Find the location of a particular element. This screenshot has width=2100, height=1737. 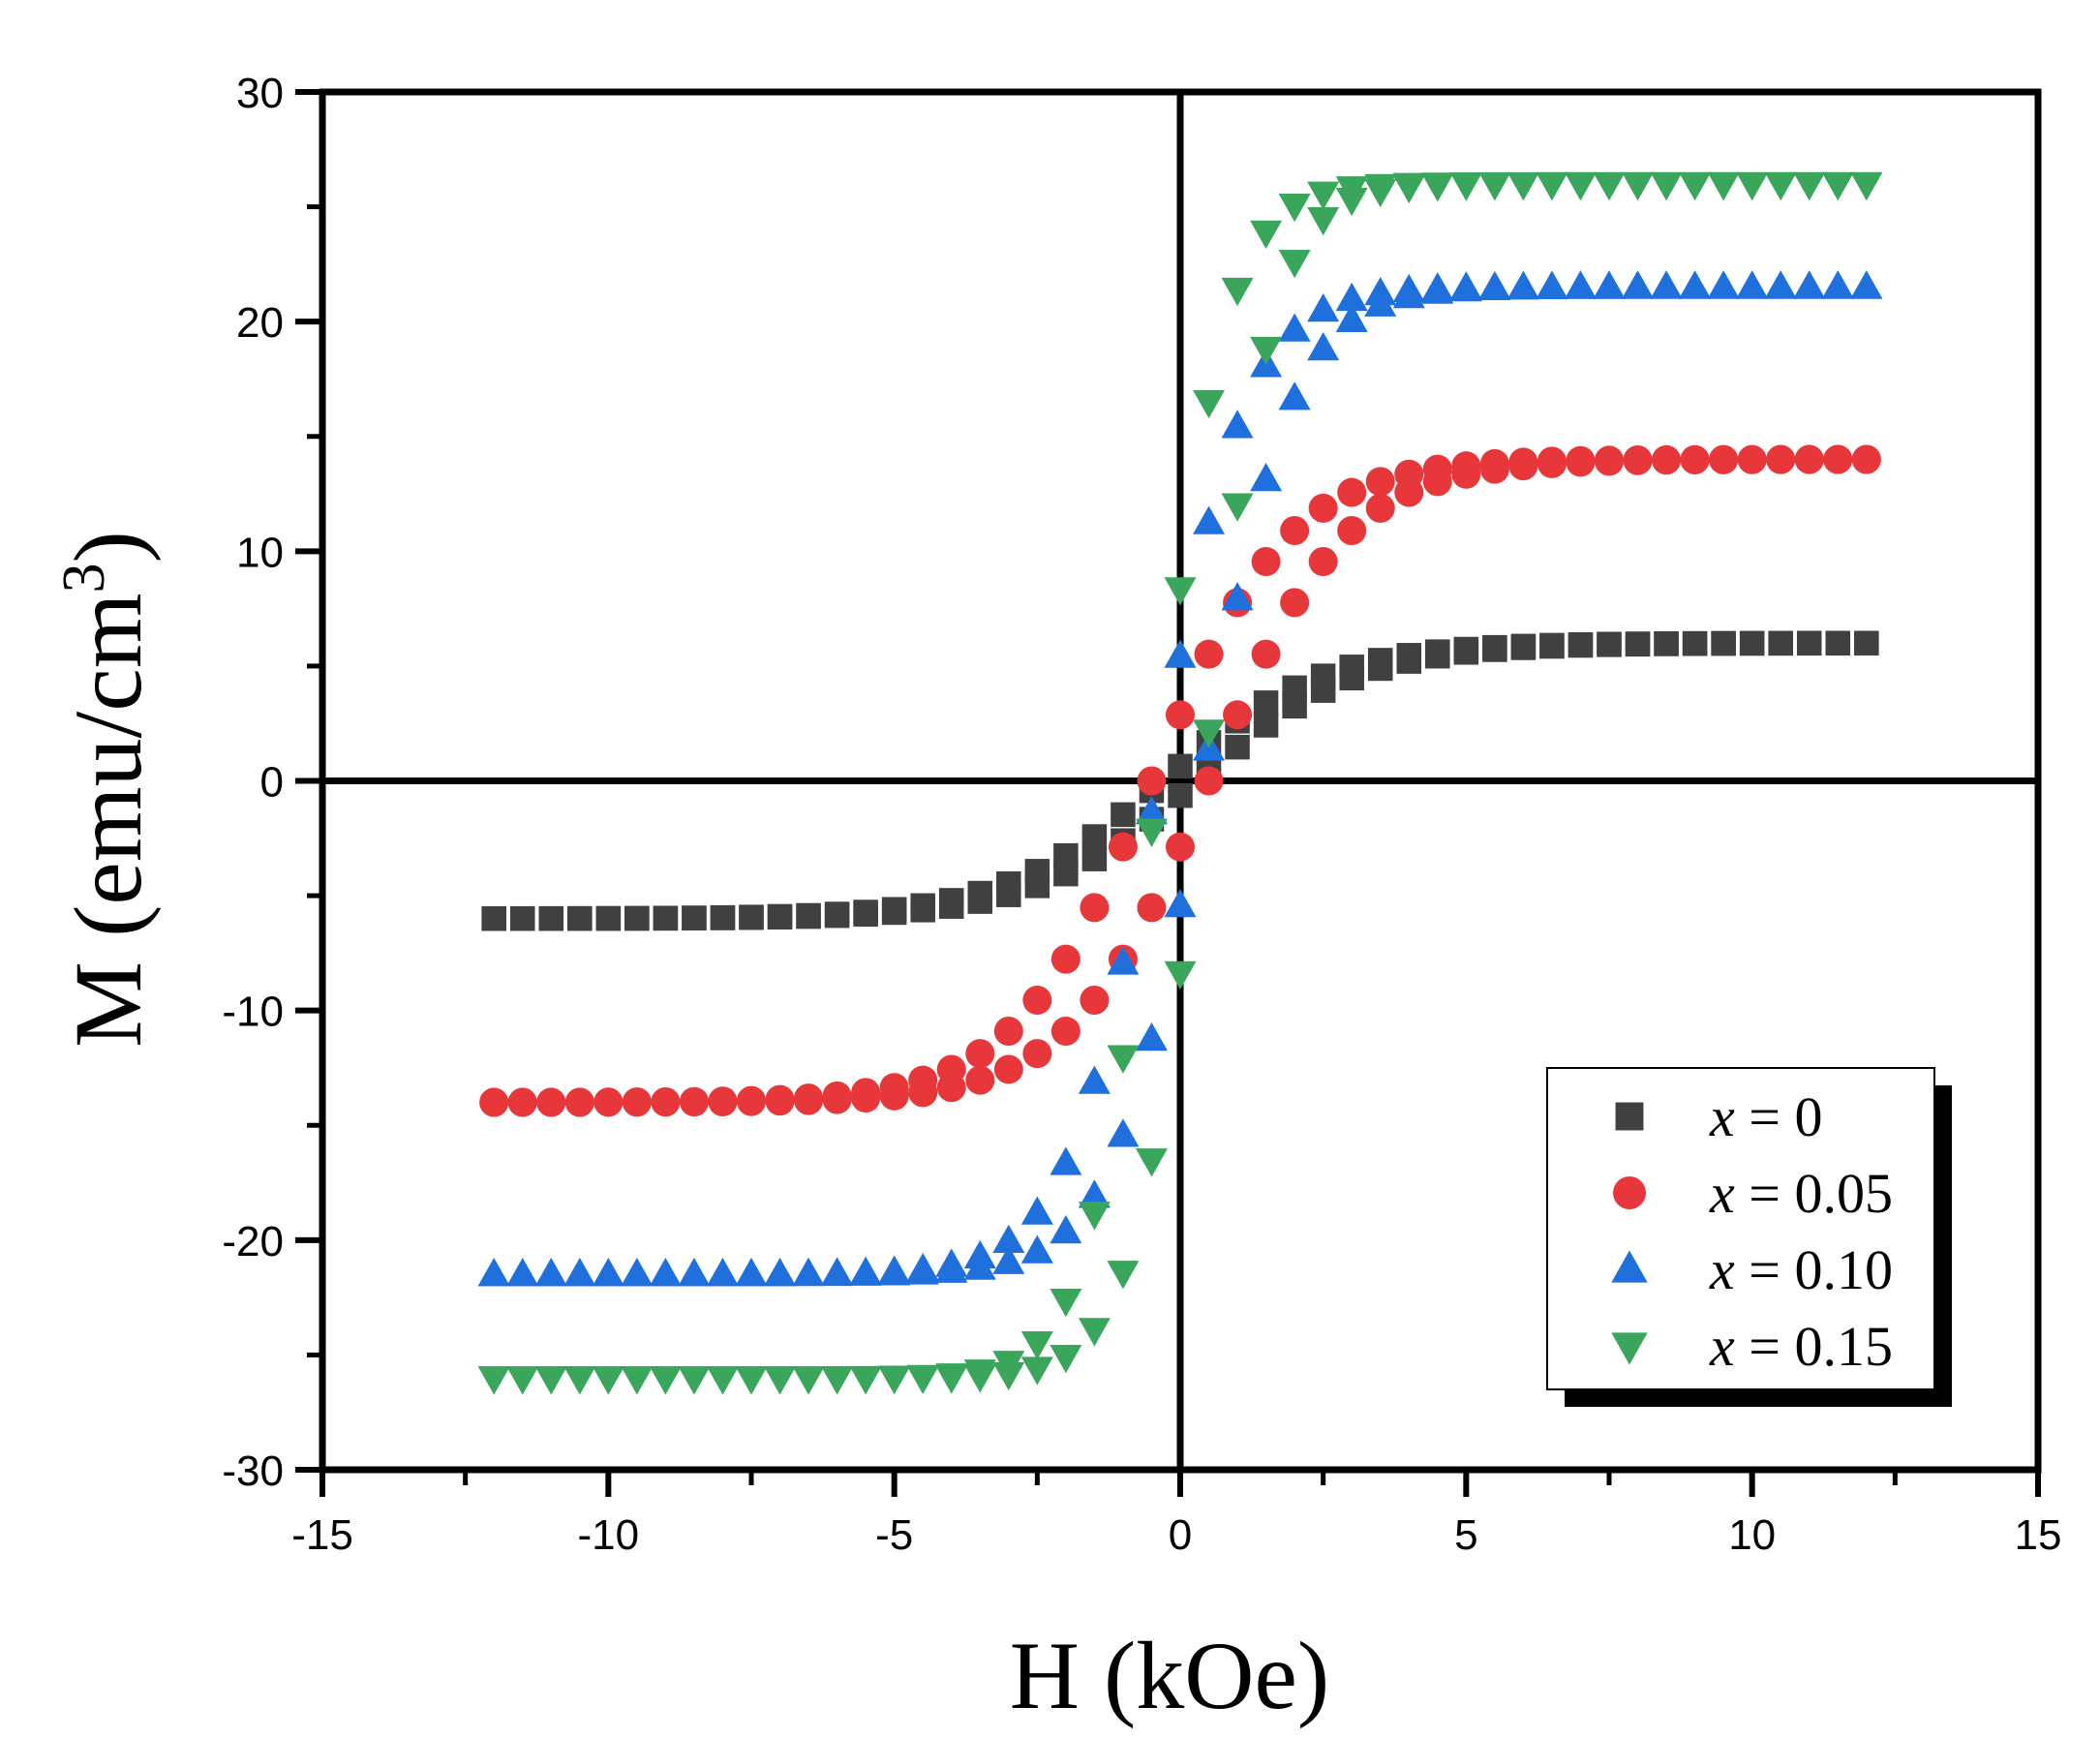

legend: x = 0x = 0.05x = 0.10x = 0.15 is located at coordinates (1749, 1237).